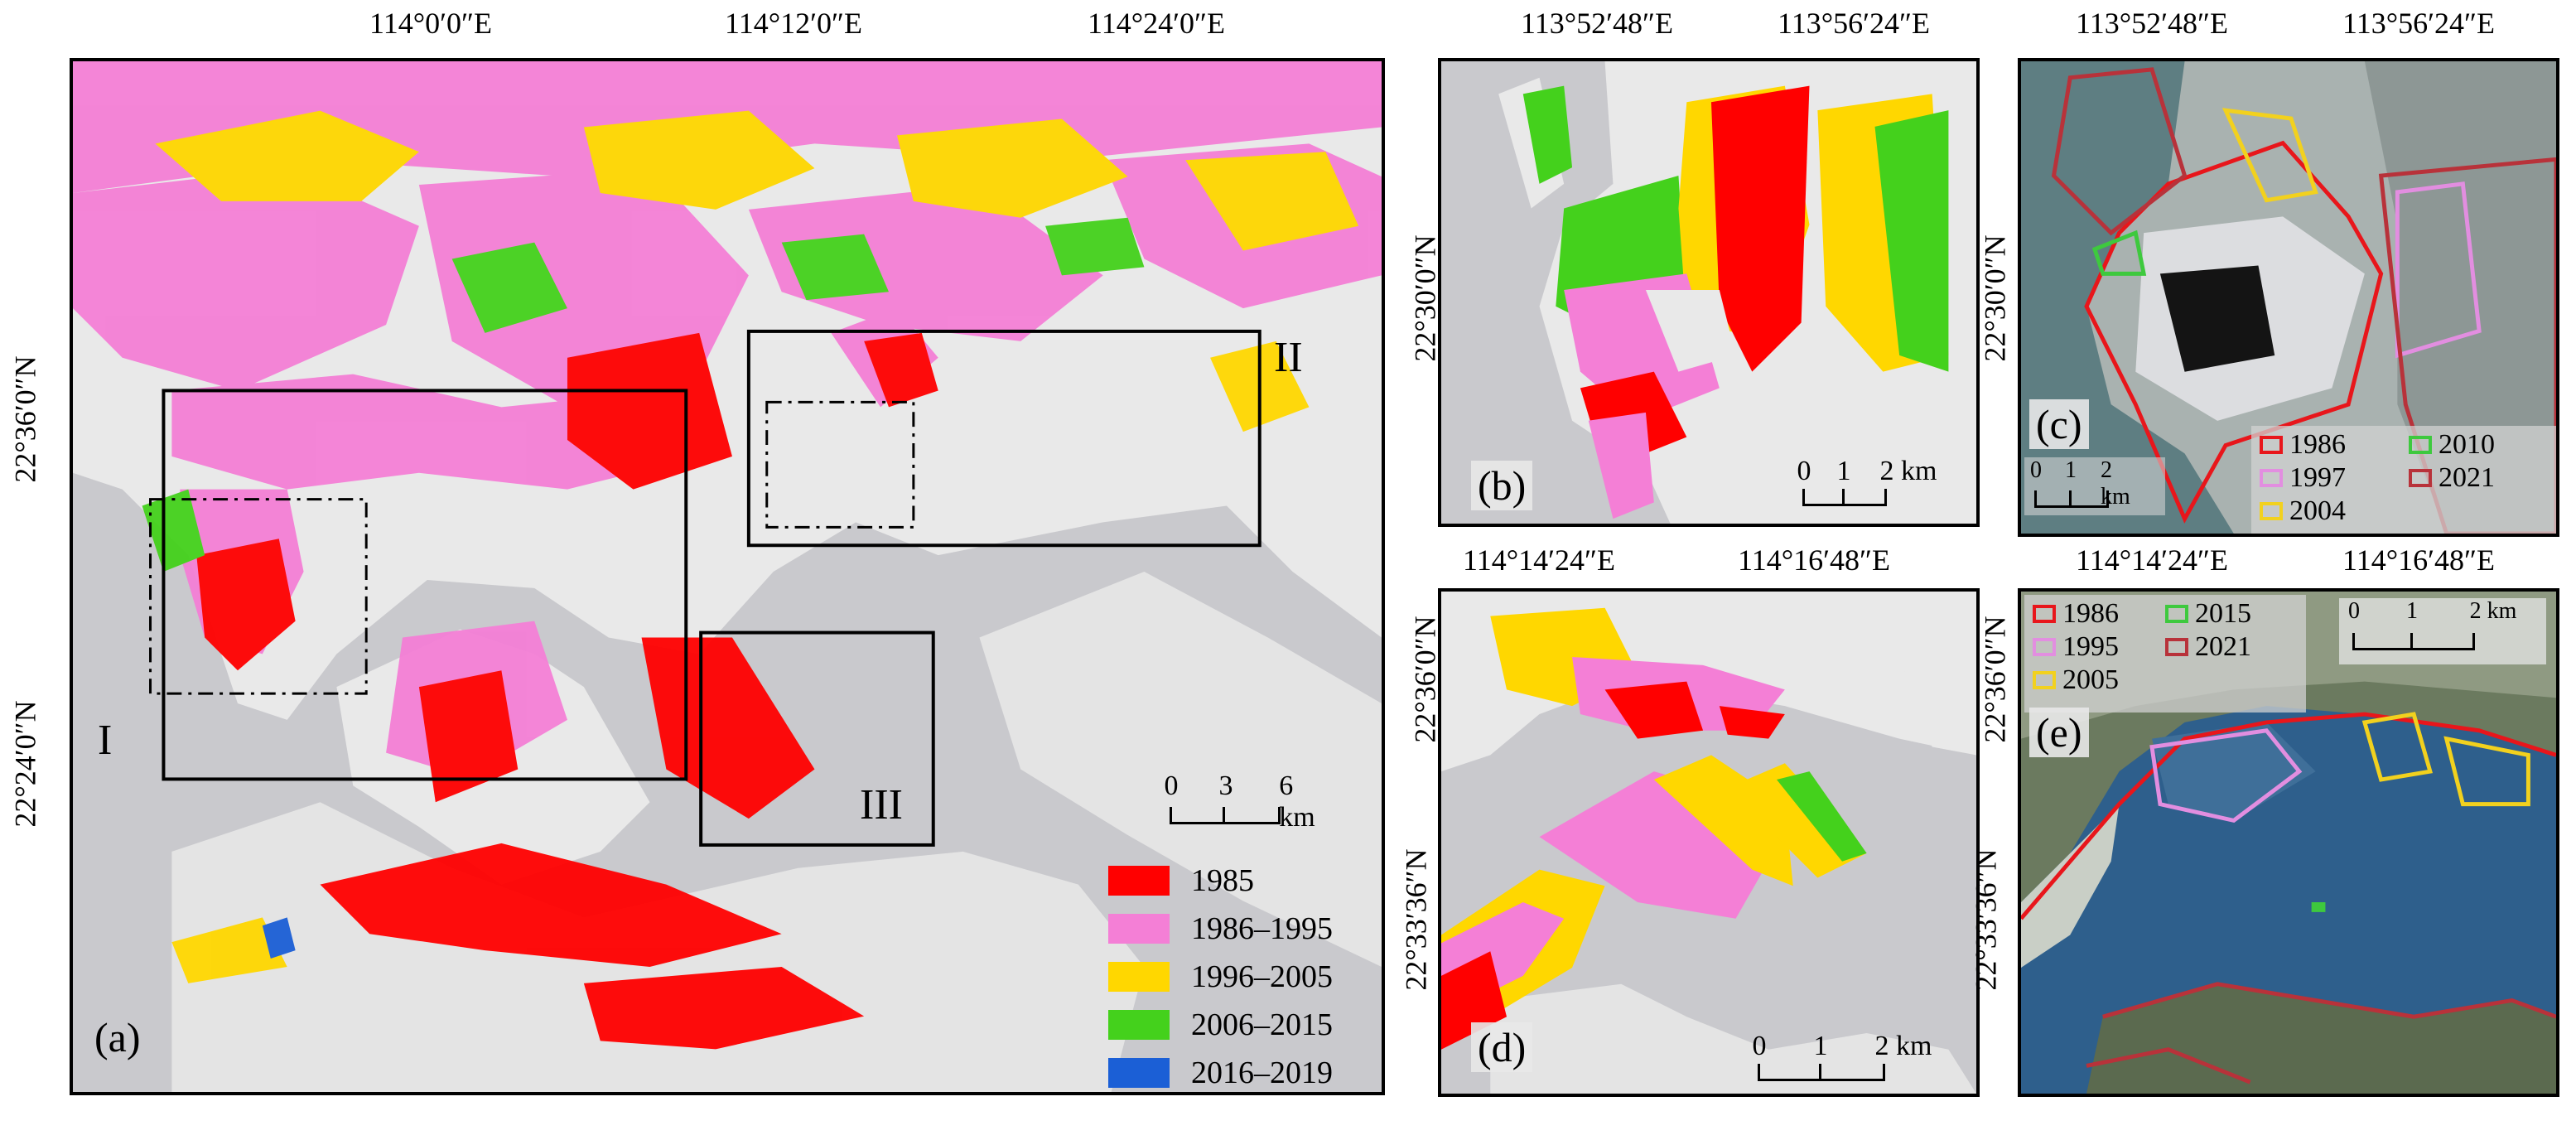 The width and height of the screenshot is (2576, 1140). Describe the element at coordinates (2317, 510) in the screenshot. I see `legend-c-2004-label: 2004` at that location.